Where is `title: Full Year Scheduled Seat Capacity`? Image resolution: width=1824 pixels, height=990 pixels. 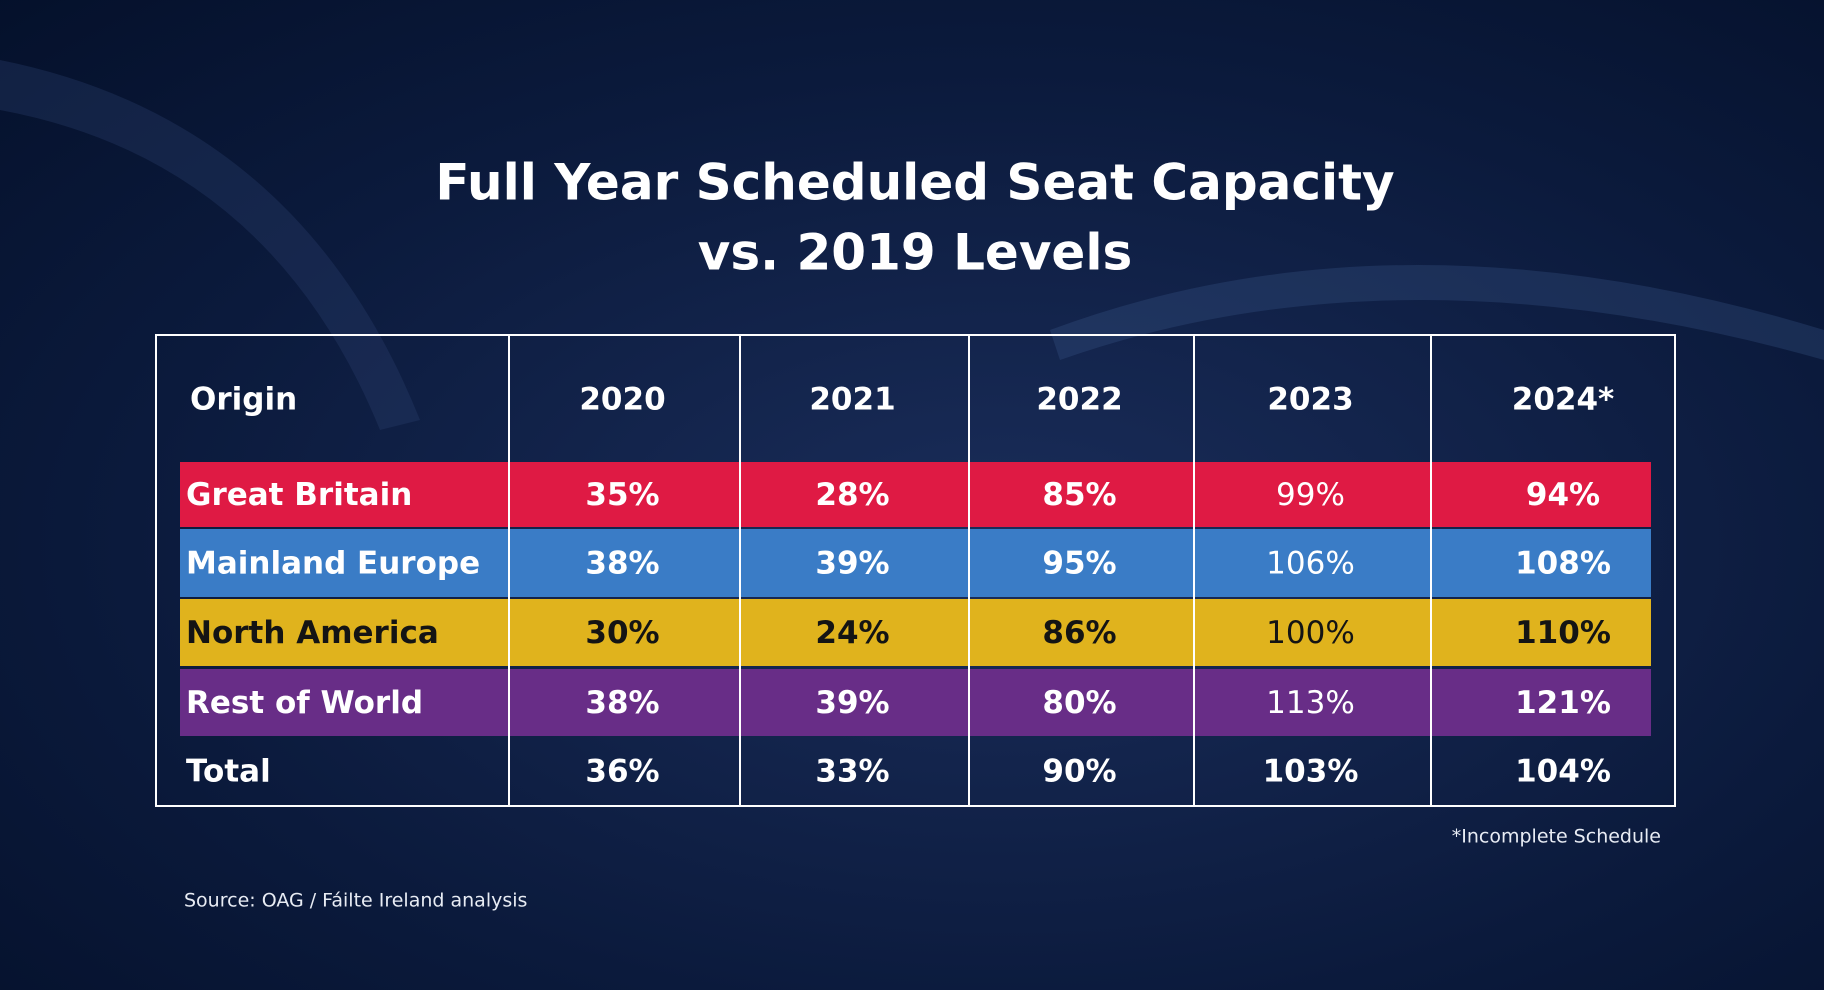 title: Full Year Scheduled Seat Capacity is located at coordinates (914, 183).